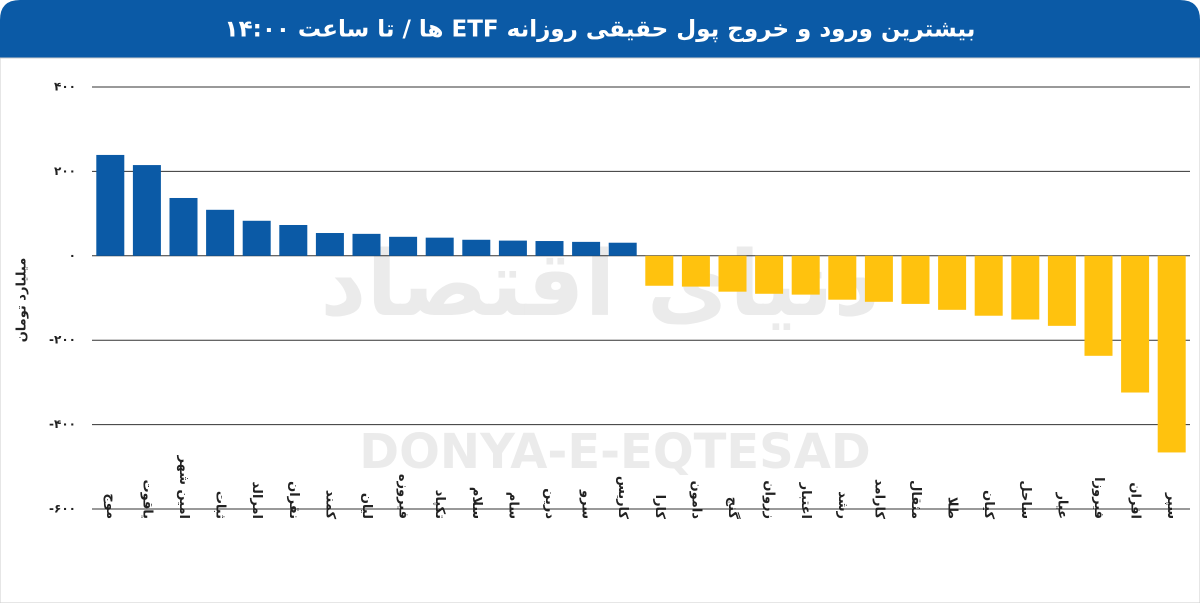 This screenshot has height=603, width=1200. What do you see at coordinates (1061, 505) in the screenshot?
I see `x-tick-label: عیار` at bounding box center [1061, 505].